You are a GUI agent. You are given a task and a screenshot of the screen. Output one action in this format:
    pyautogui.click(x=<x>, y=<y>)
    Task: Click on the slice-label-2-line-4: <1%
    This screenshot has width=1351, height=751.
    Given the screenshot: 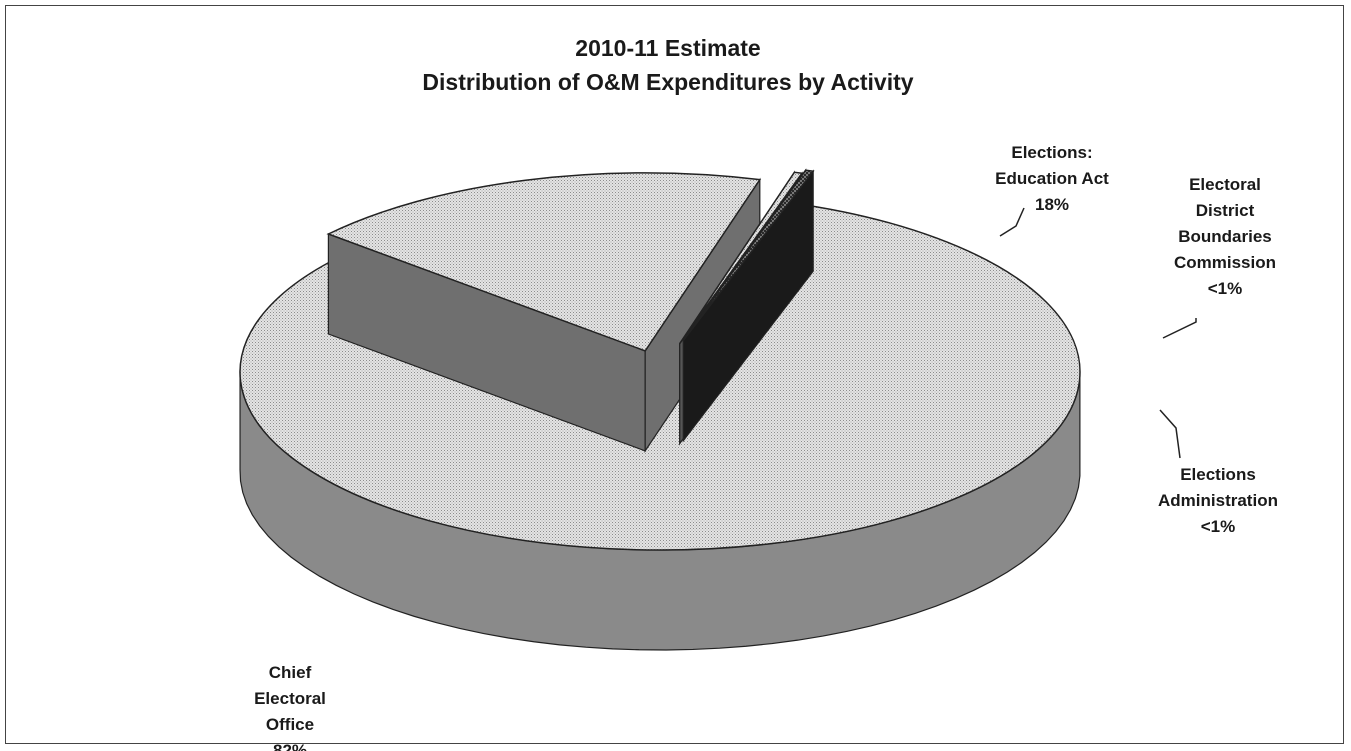 What is the action you would take?
    pyautogui.click(x=1225, y=288)
    